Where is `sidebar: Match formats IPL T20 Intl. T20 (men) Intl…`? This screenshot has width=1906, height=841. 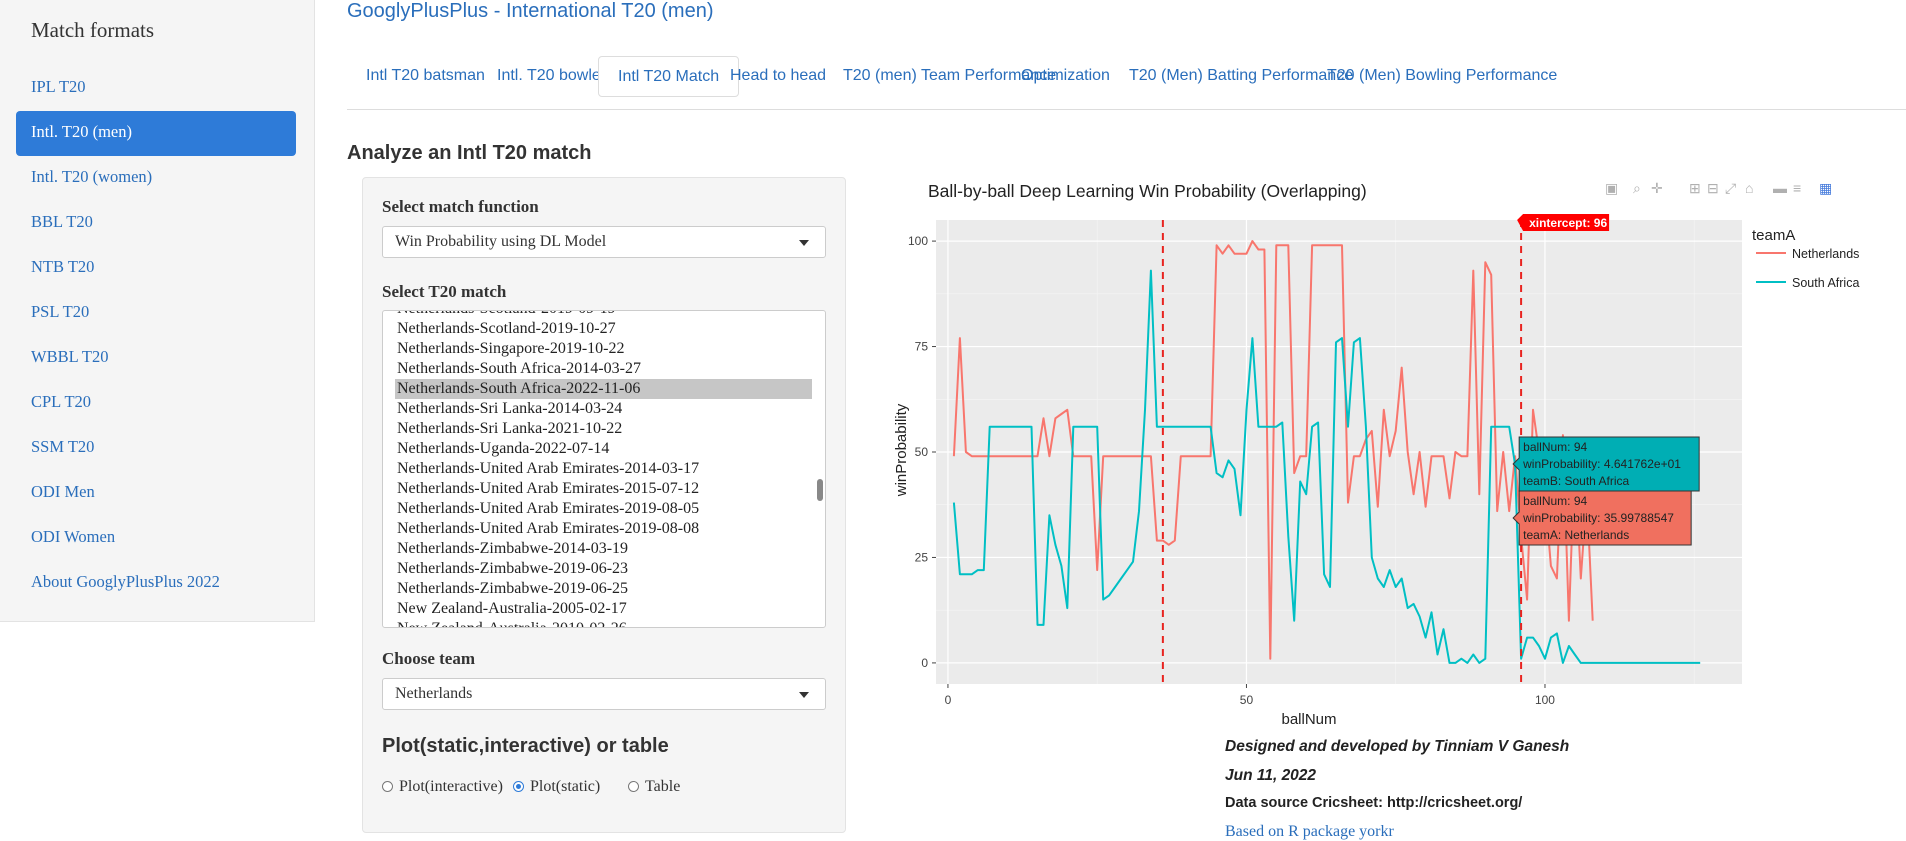
sidebar: Match formats IPL T20 Intl. T20 (men) Intl… is located at coordinates (157, 311).